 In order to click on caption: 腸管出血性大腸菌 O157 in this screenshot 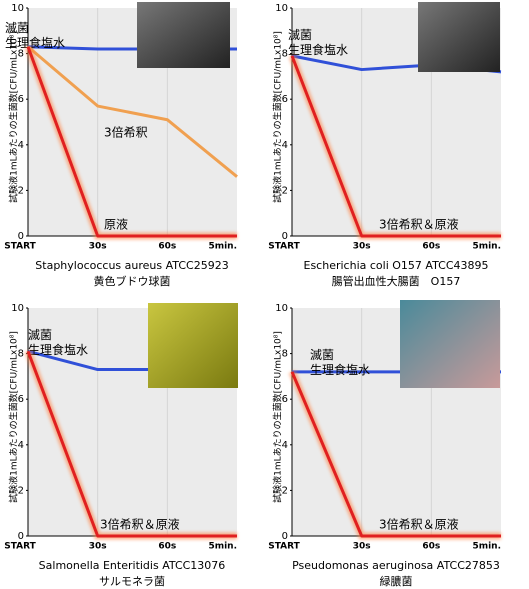, I will do `click(396, 281)`.